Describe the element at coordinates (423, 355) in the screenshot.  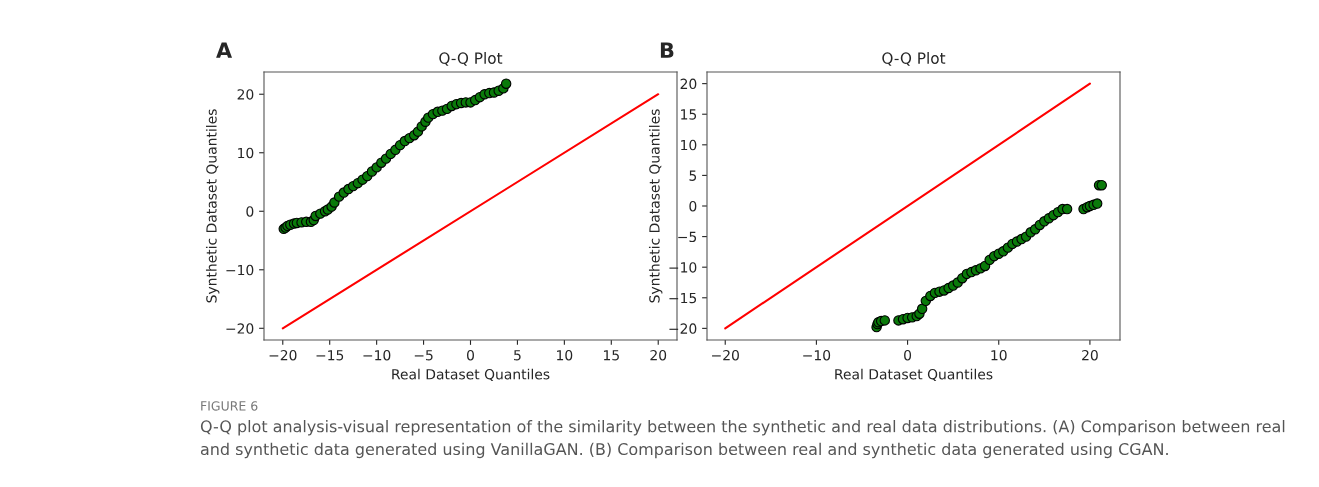
I see `x-tick-label: −5` at that location.